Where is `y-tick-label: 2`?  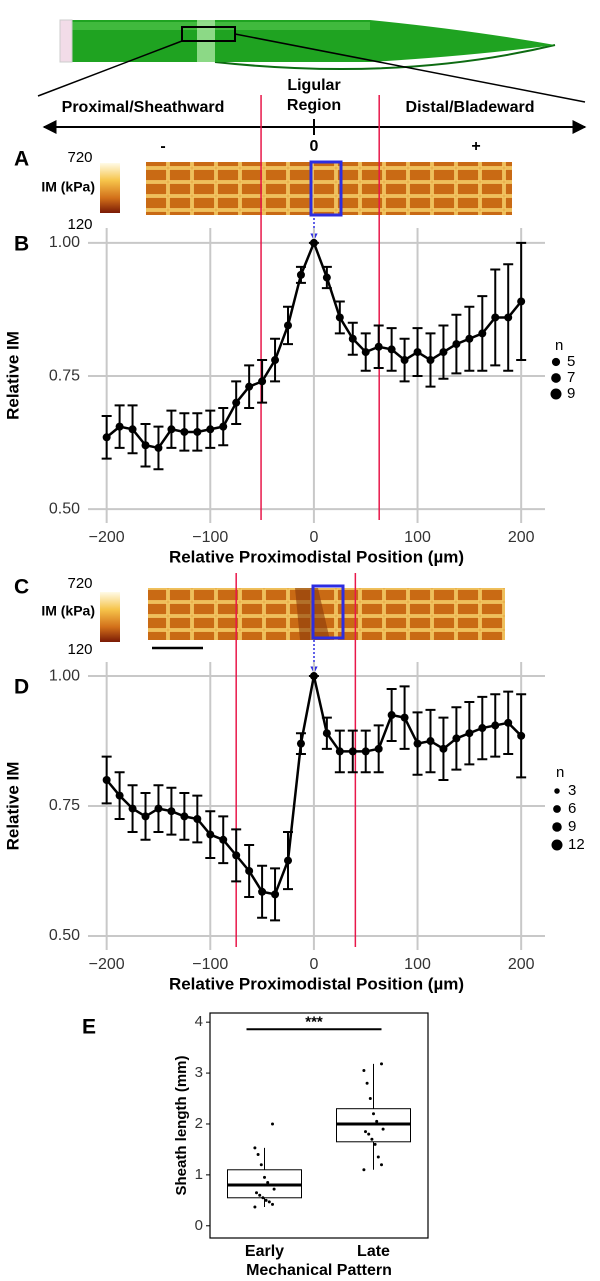
y-tick-label: 2 is located at coordinates (199, 1123).